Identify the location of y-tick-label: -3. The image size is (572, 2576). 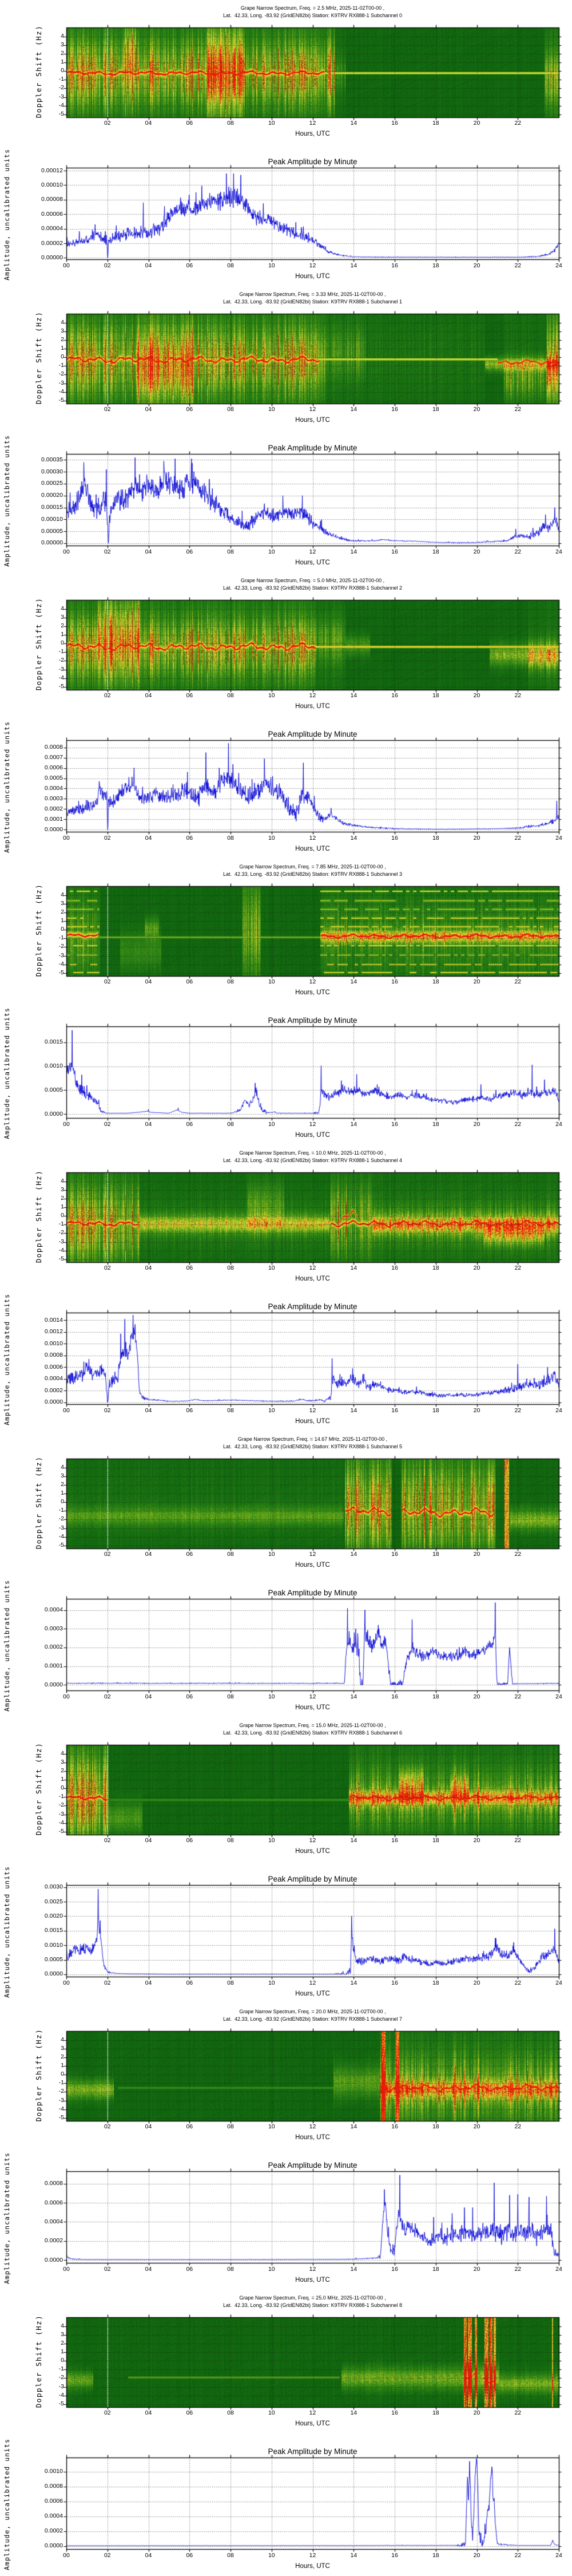
(61, 1241).